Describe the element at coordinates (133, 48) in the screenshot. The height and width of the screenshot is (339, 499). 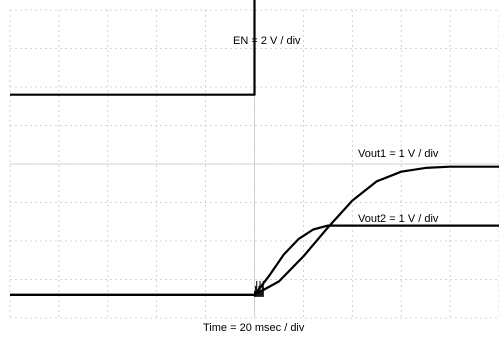
I see `trace-en` at that location.